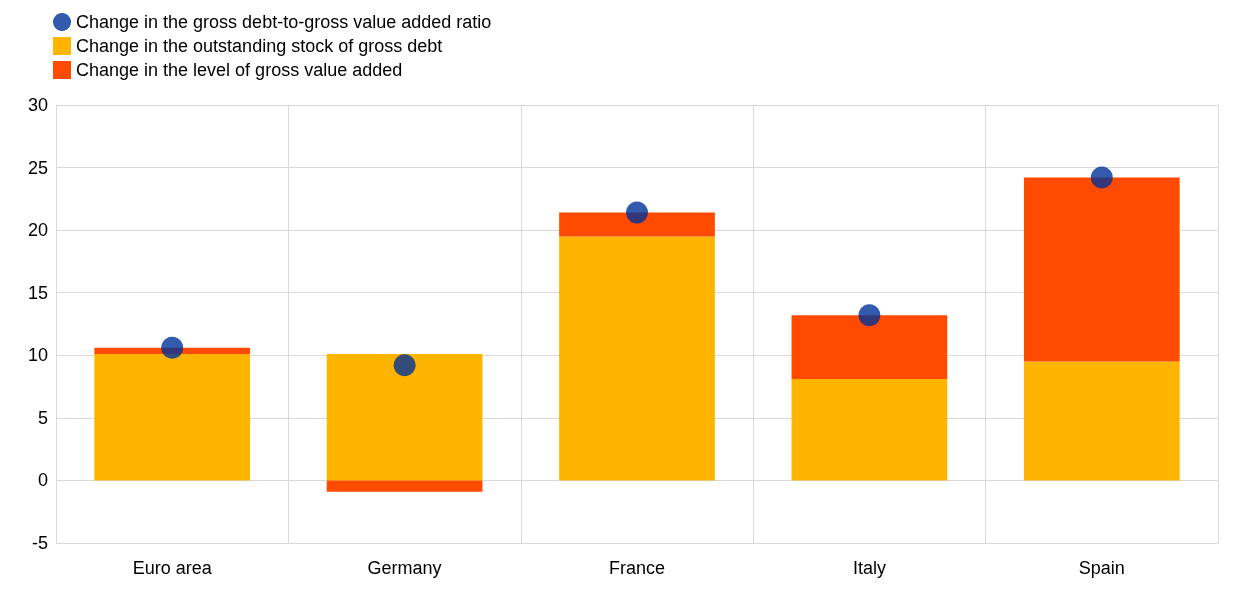 The width and height of the screenshot is (1240, 599). What do you see at coordinates (37, 292) in the screenshot?
I see `y-tick-label: 15` at bounding box center [37, 292].